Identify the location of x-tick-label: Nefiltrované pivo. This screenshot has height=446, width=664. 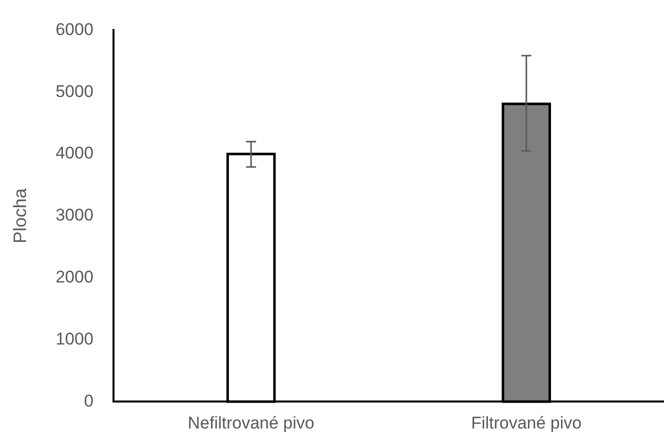
(251, 422).